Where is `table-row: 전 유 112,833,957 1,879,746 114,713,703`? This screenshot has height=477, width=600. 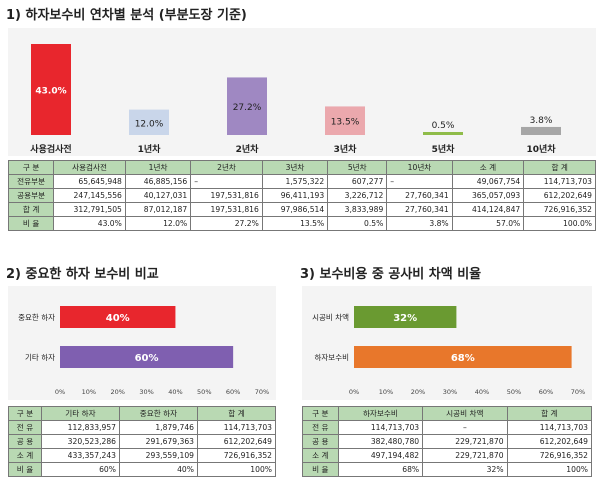 table-row: 전 유 112,833,957 1,879,746 114,713,703 is located at coordinates (142, 427).